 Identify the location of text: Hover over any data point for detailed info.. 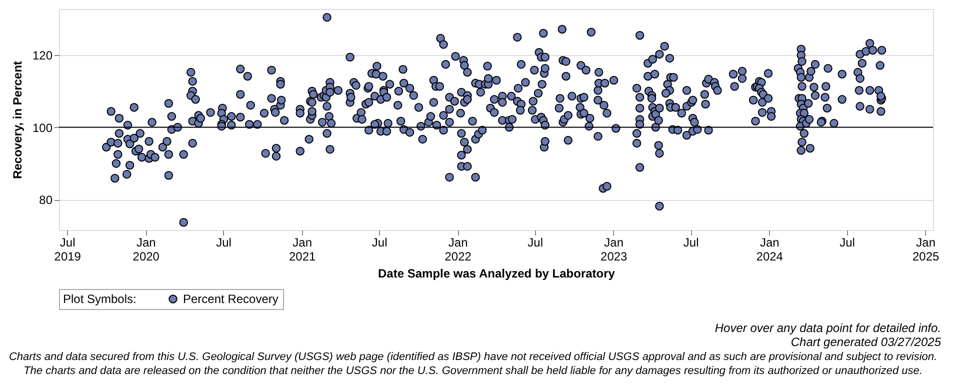
(827, 328).